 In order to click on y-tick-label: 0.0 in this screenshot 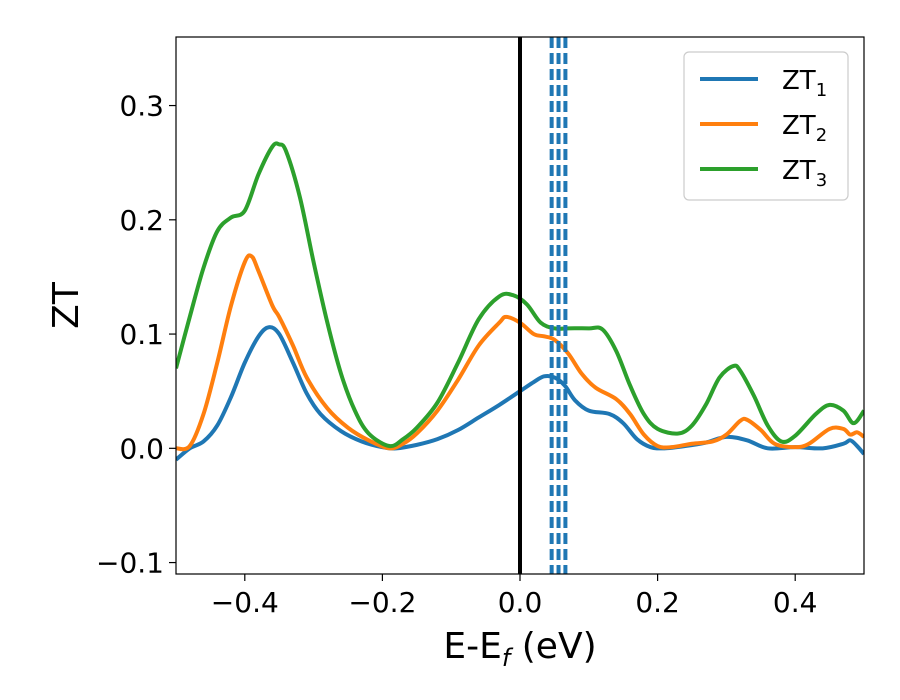, I will do `click(141, 448)`.